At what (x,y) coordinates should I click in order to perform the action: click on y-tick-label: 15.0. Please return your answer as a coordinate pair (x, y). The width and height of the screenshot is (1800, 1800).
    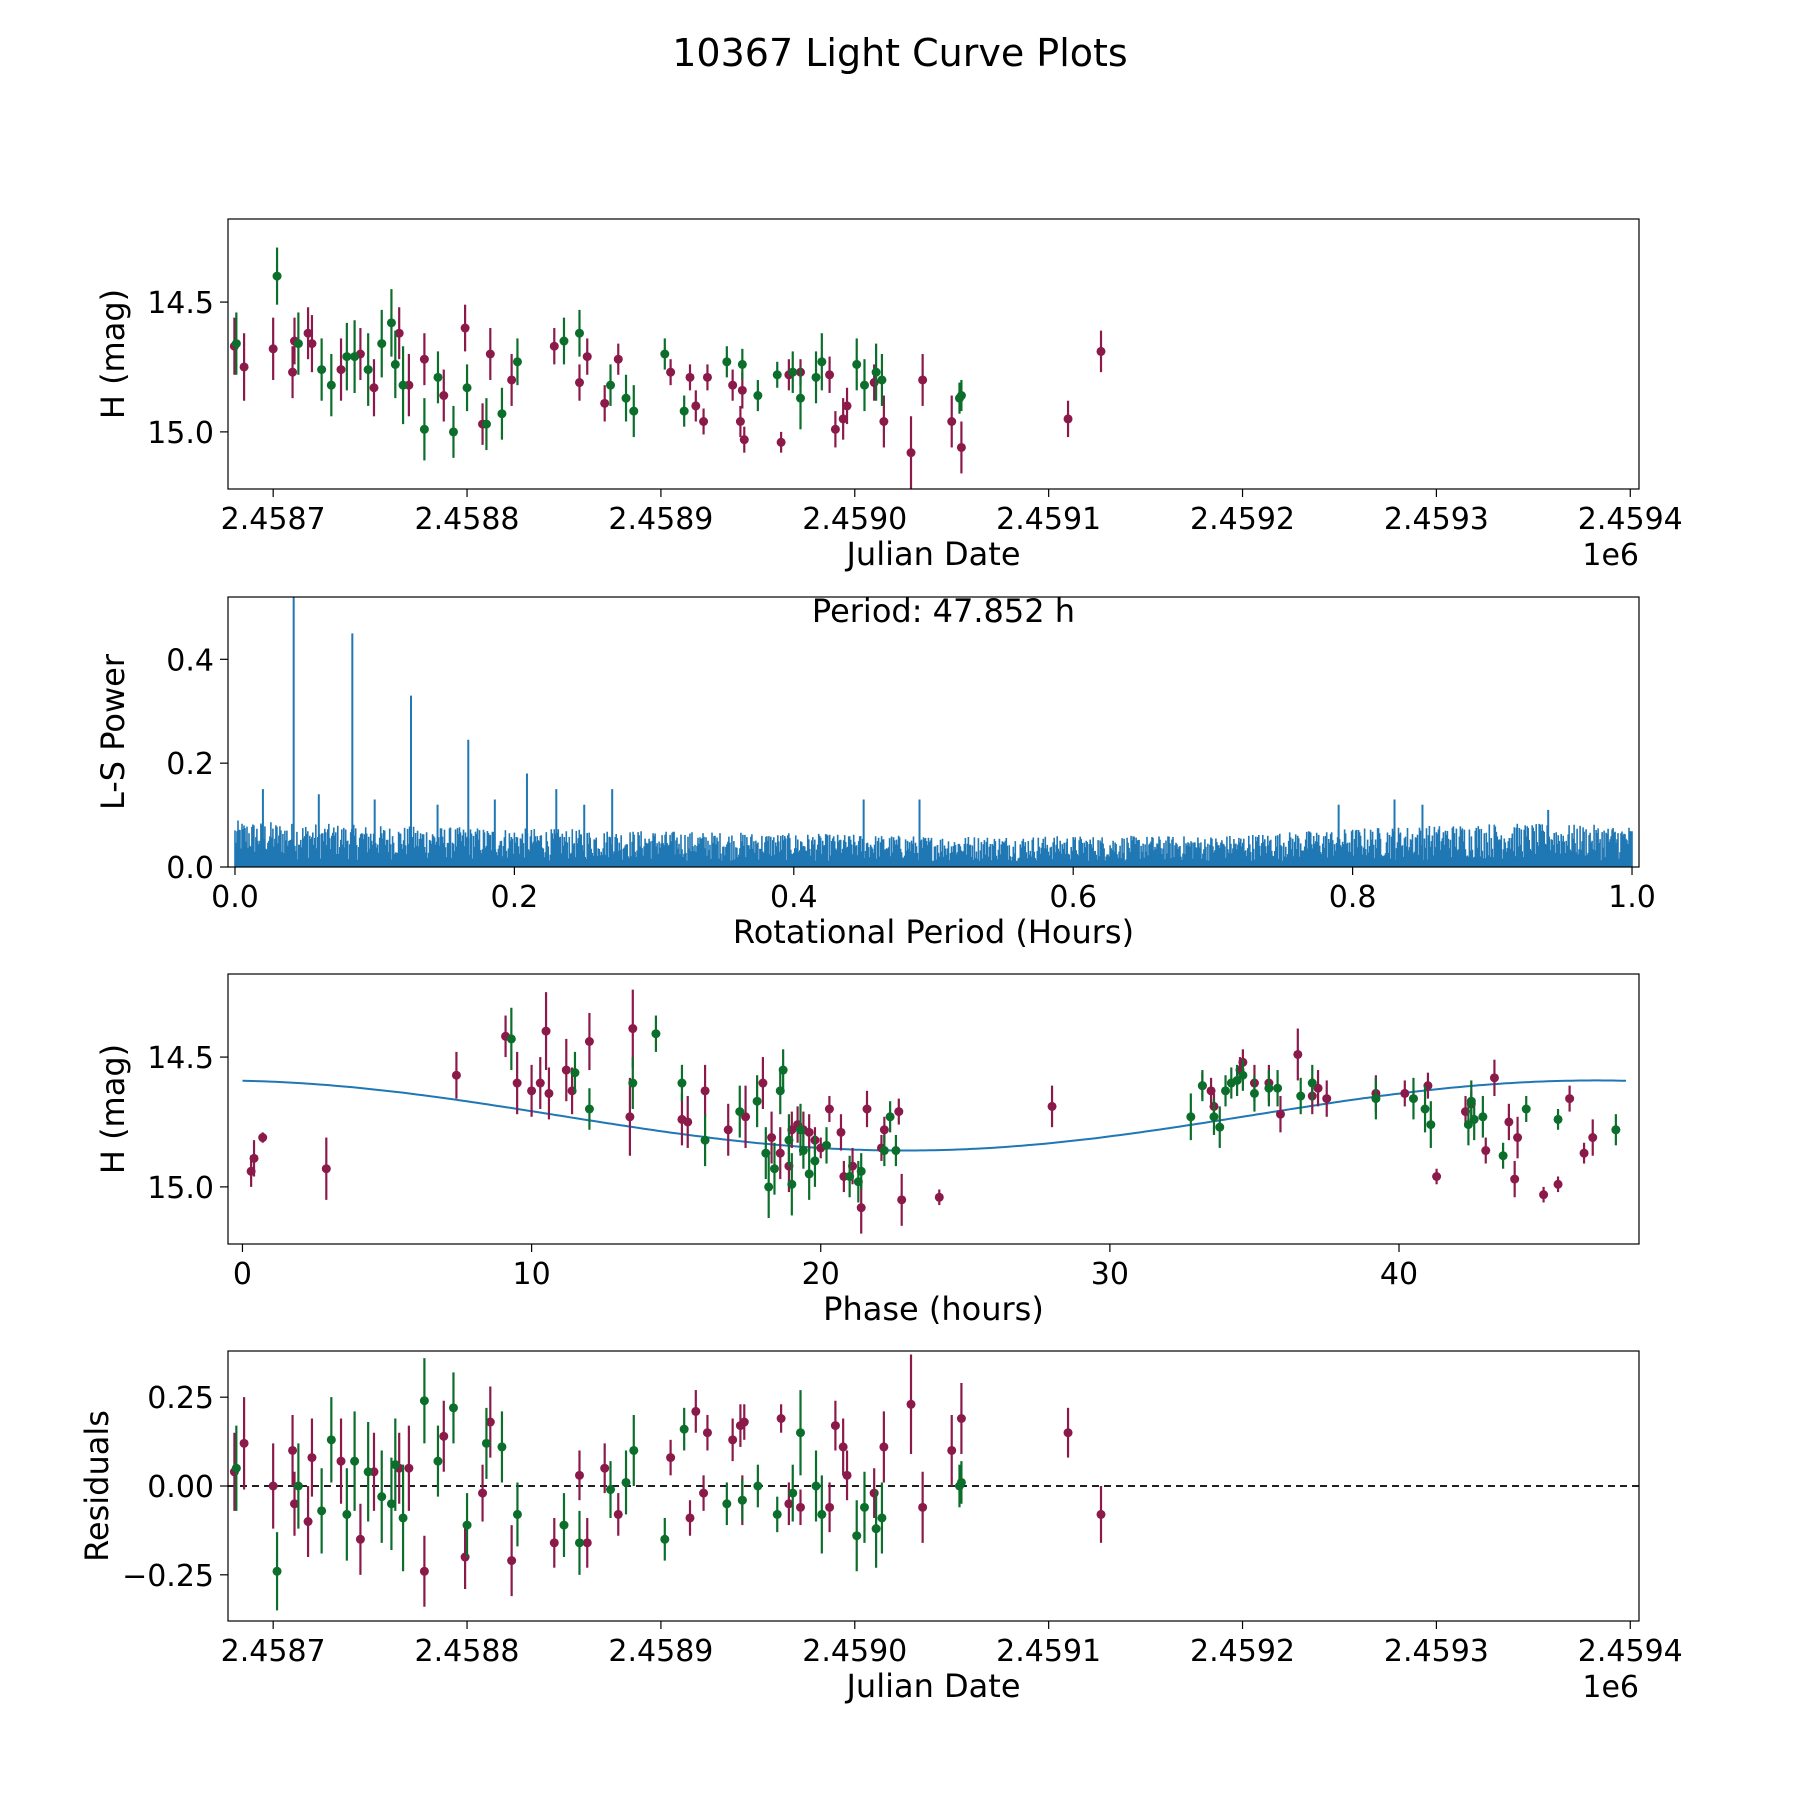
    Looking at the image, I should click on (180, 1188).